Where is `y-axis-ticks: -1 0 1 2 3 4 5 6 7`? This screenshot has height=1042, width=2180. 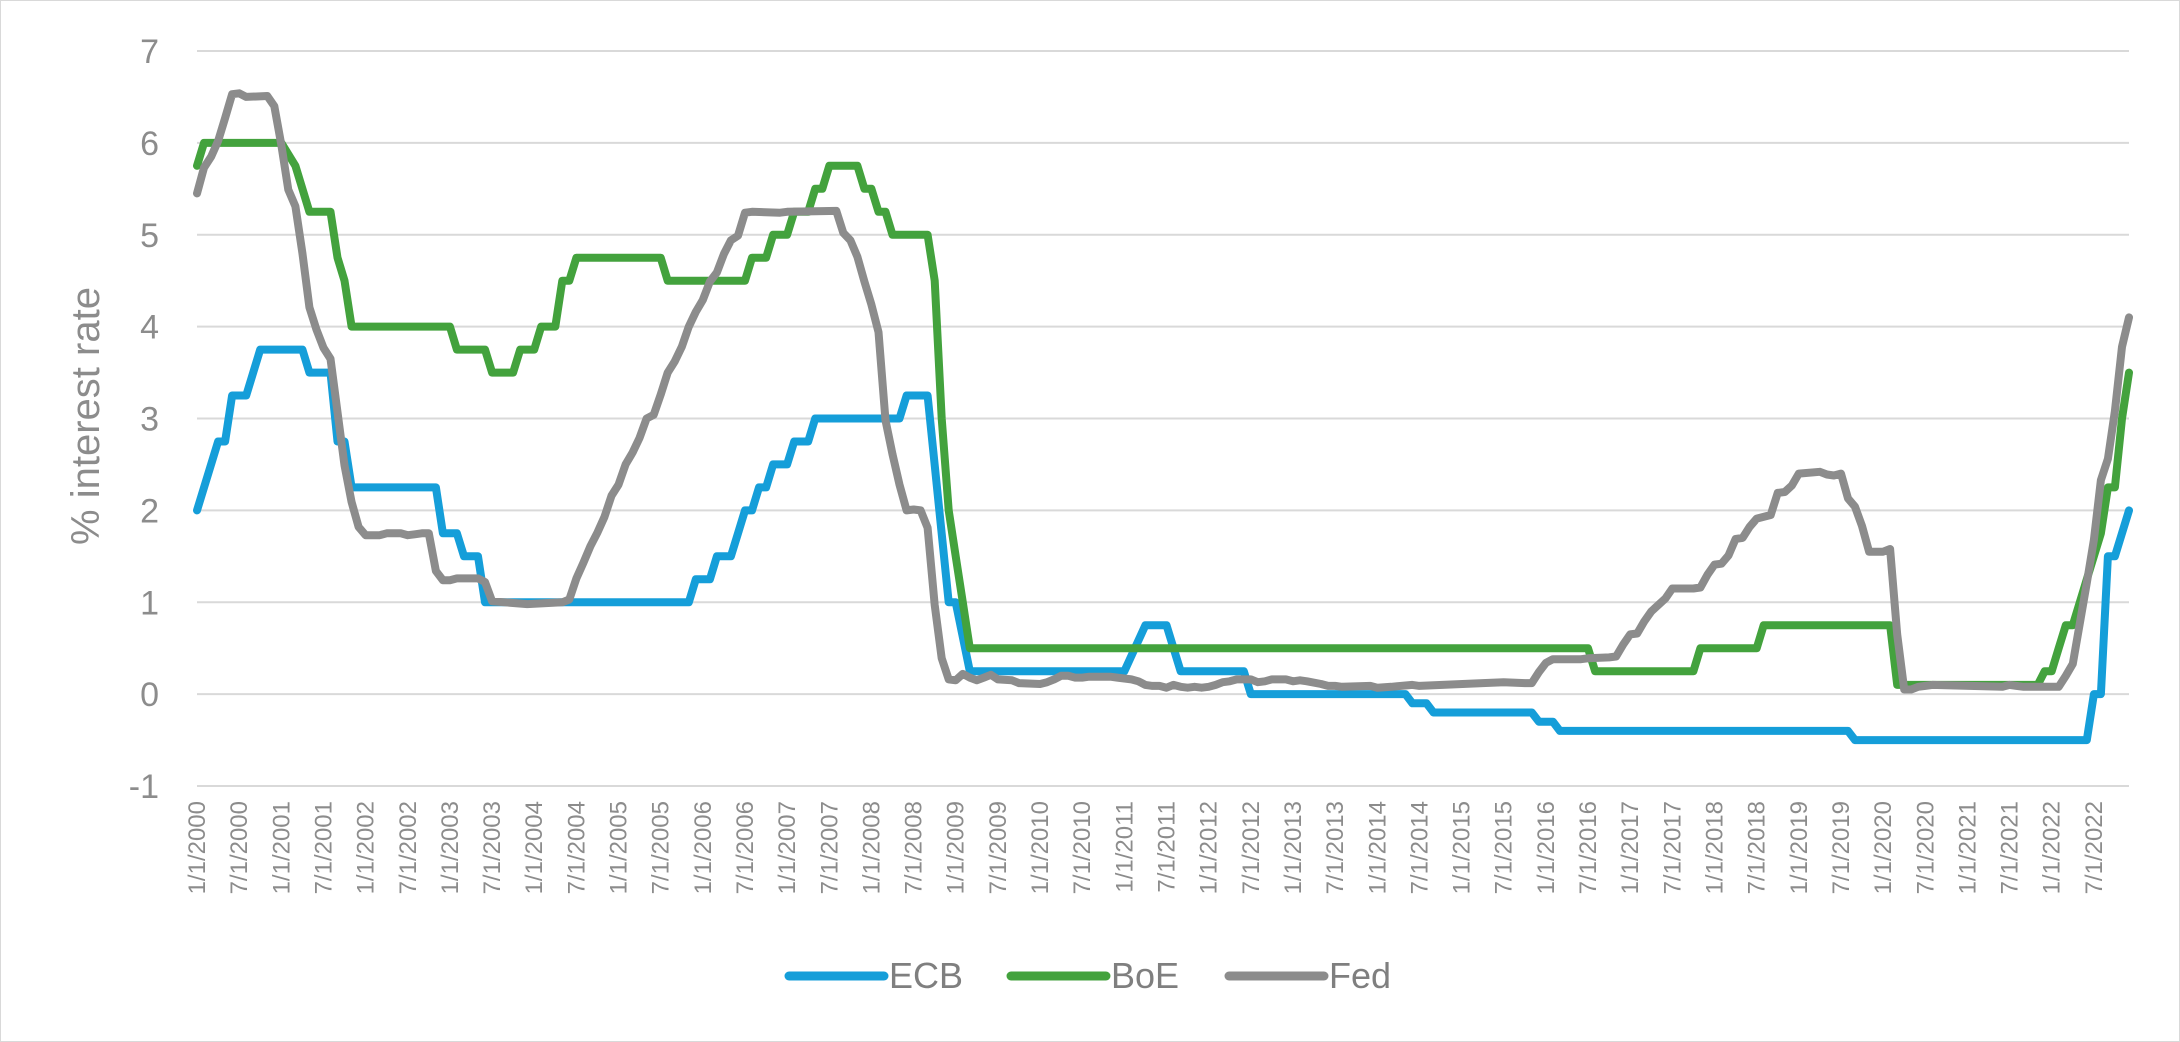 y-axis-ticks: -1 0 1 2 3 4 5 6 7 is located at coordinates (144, 419).